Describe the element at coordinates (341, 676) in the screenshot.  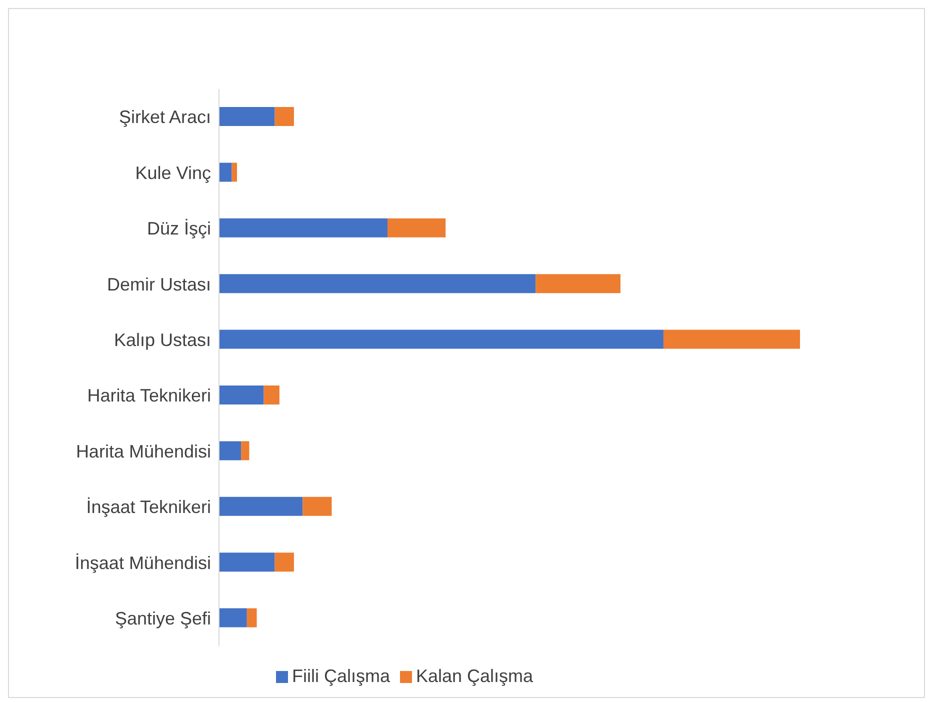
I see `legend-label: Fiili Çalışma` at that location.